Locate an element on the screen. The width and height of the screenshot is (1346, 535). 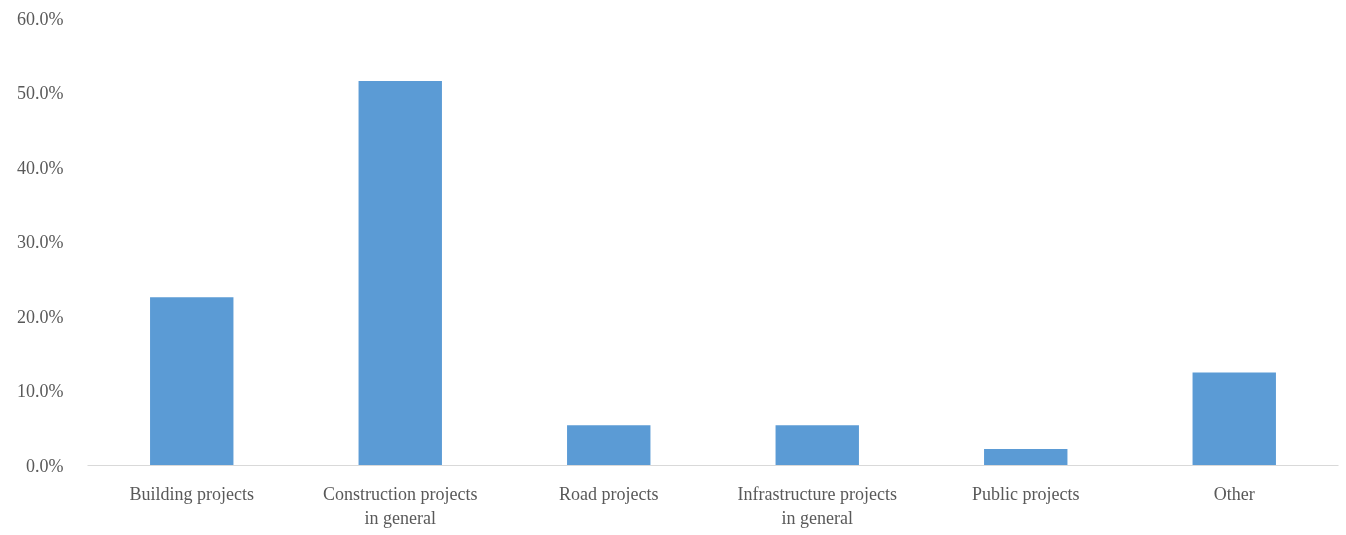
y-tick-label: 40.0% is located at coordinates (40, 167).